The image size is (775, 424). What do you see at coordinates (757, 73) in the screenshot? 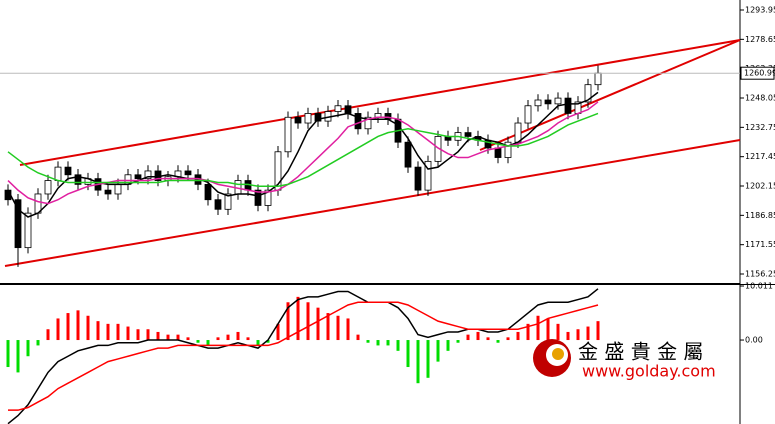
I see `last-price-box` at bounding box center [757, 73].